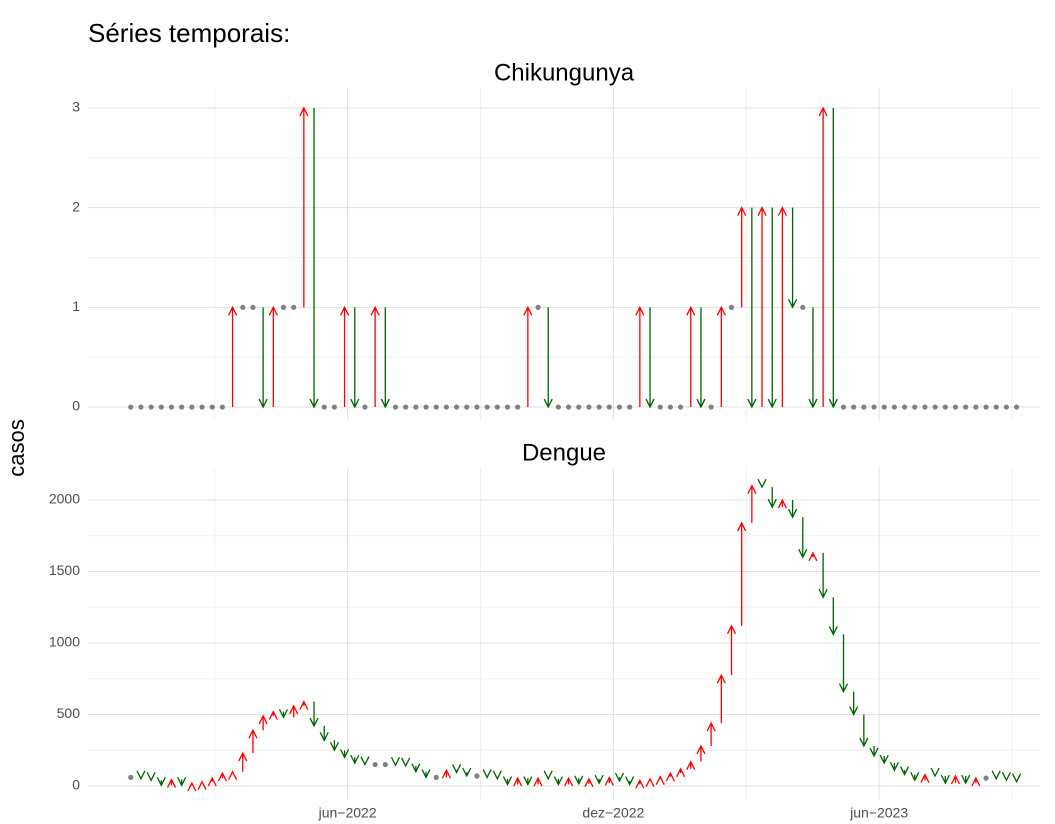 The height and width of the screenshot is (824, 1055). I want to click on x-tick-label: dez−2022, so click(613, 813).